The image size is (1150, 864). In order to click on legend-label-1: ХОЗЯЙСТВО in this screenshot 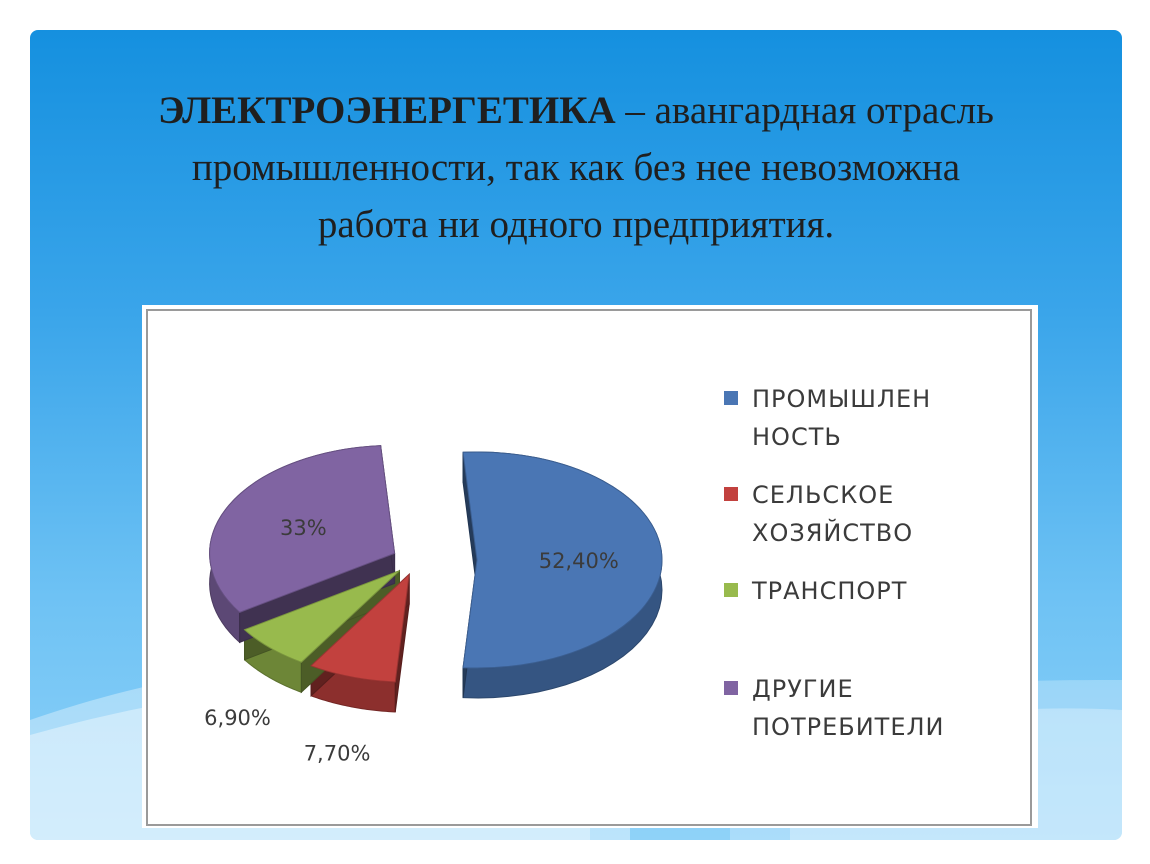, I will do `click(832, 532)`.